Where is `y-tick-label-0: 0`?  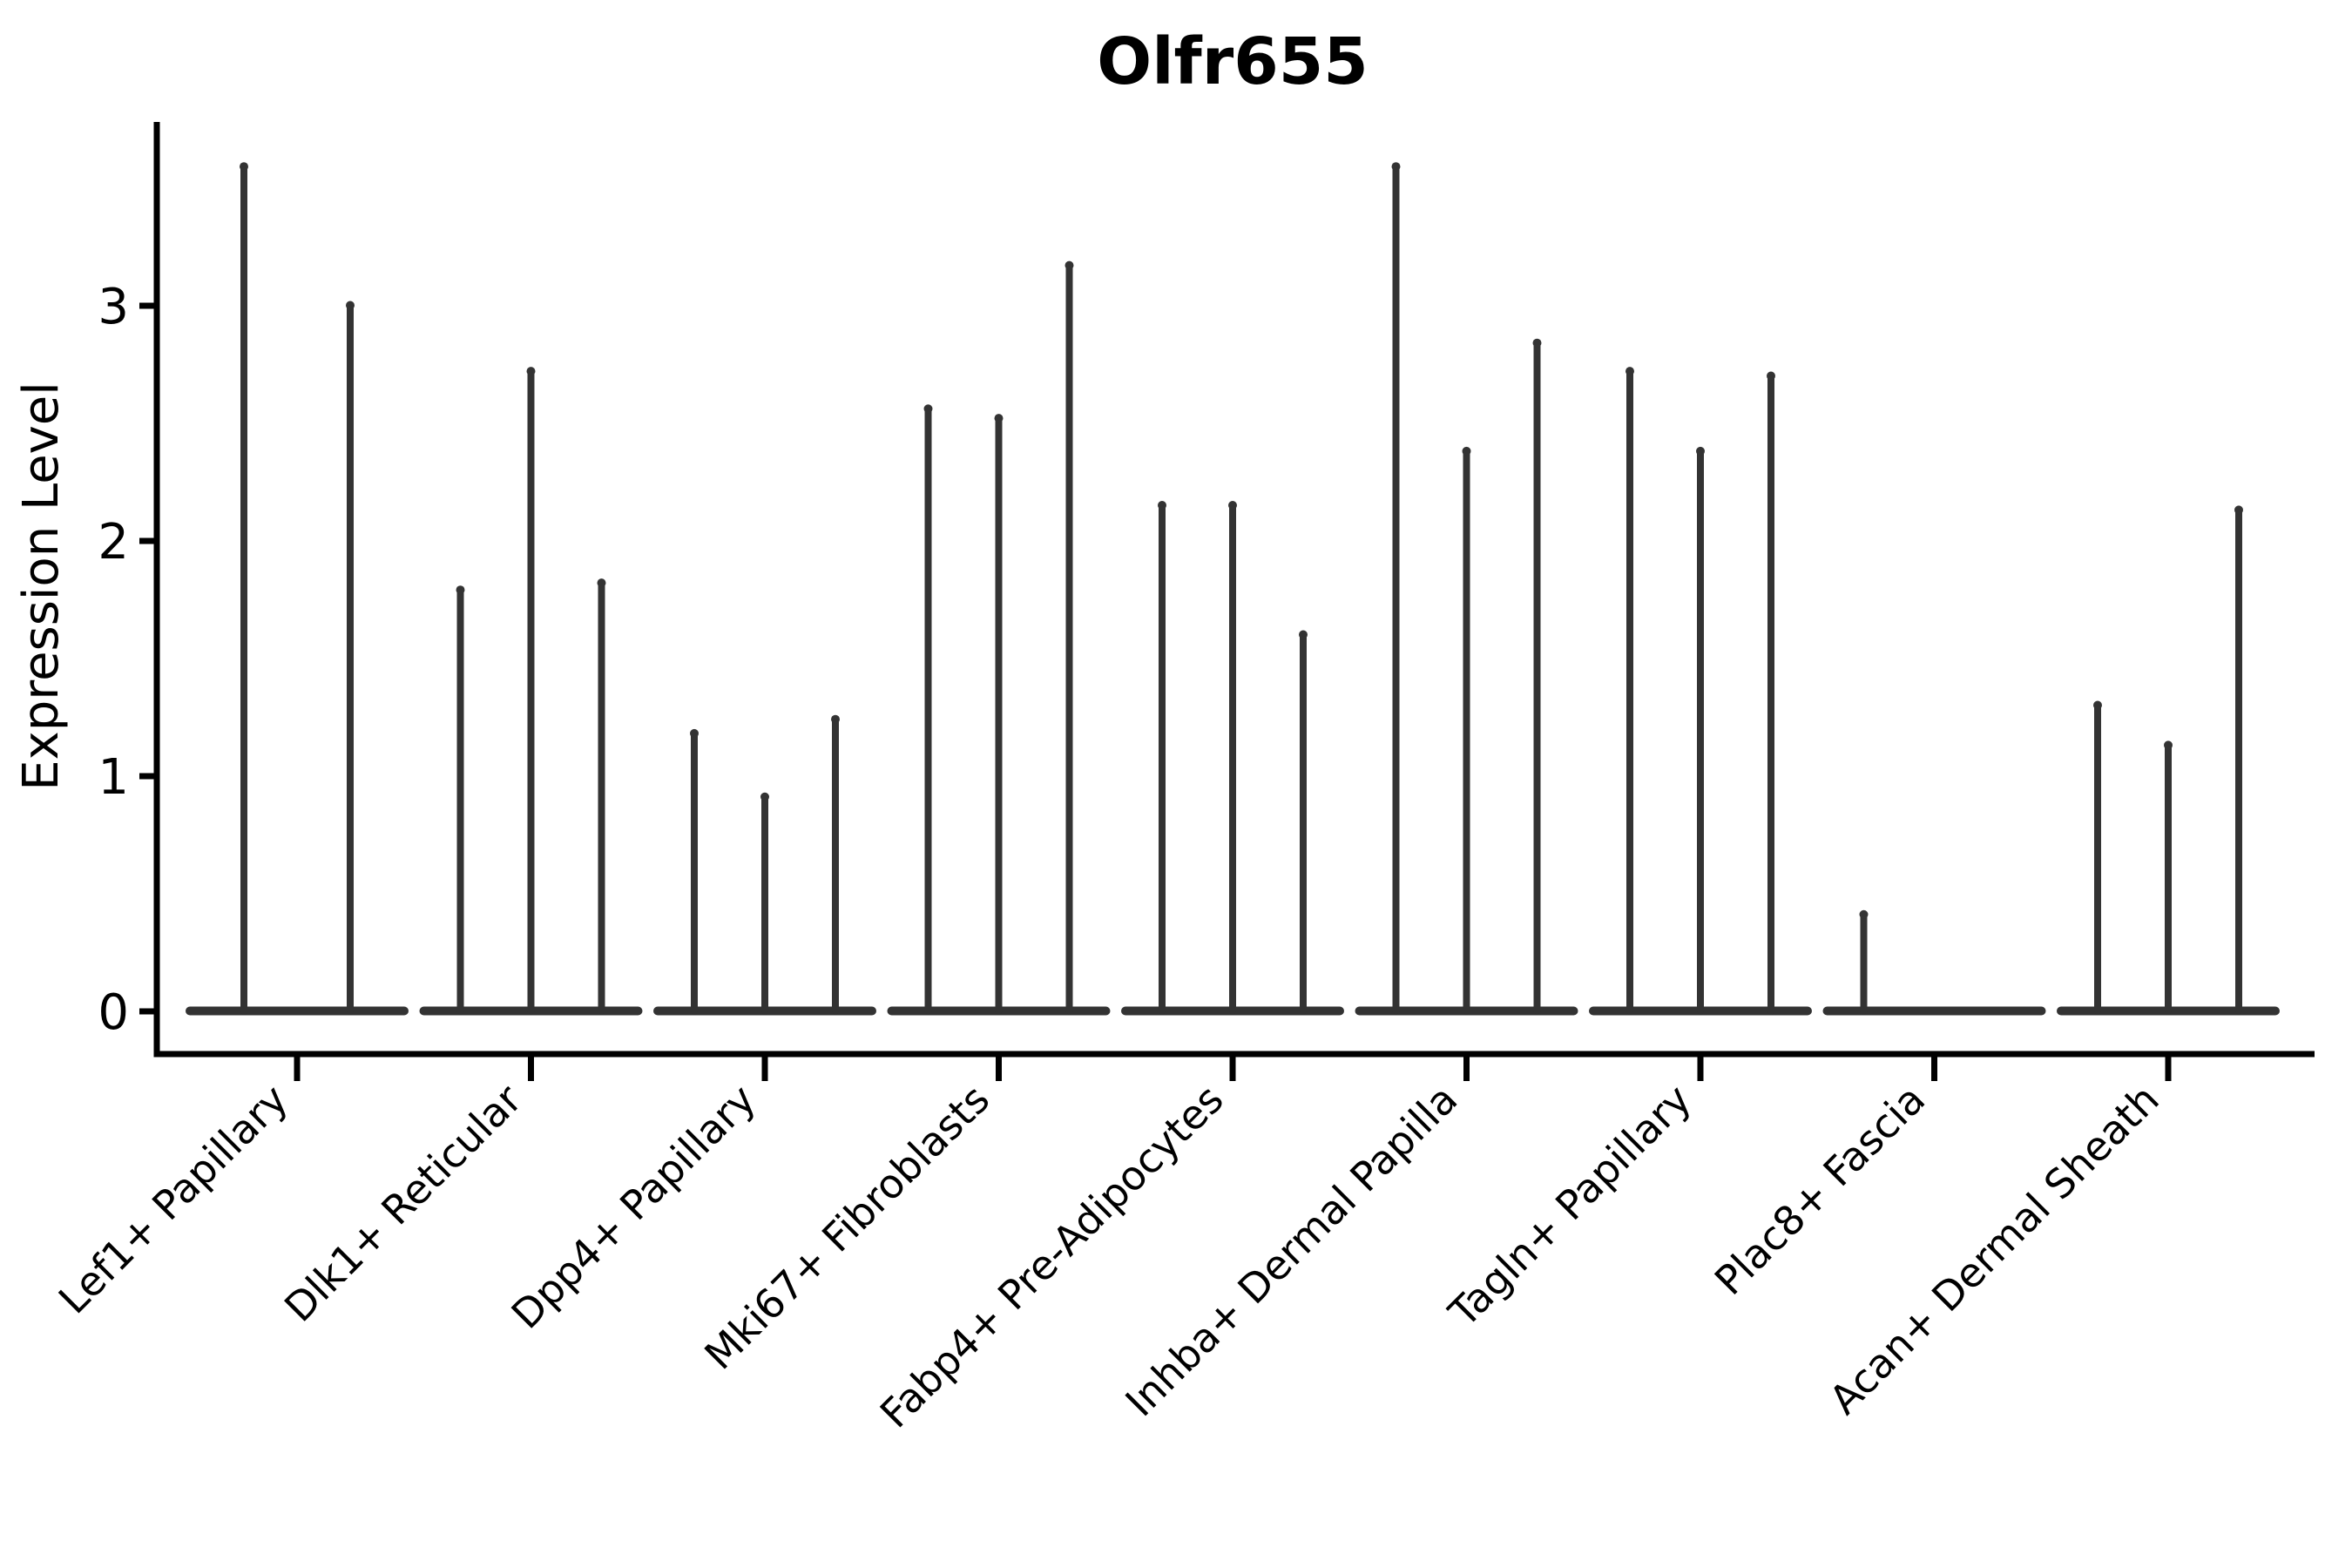
y-tick-label-0: 0 is located at coordinates (114, 1013).